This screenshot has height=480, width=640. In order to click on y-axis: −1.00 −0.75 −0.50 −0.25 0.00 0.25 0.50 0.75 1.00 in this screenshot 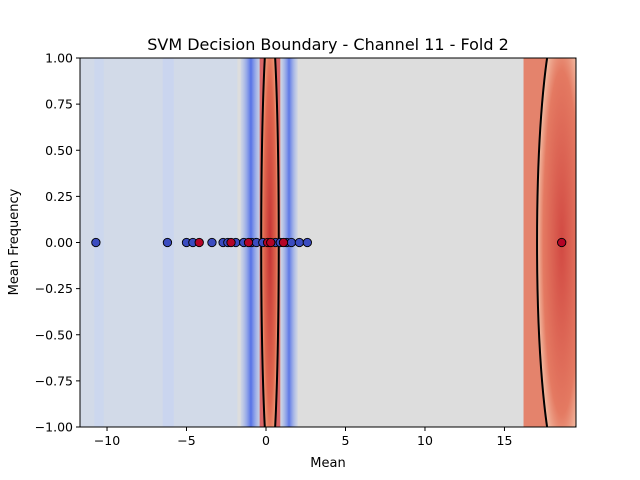, I will do `click(57, 243)`.